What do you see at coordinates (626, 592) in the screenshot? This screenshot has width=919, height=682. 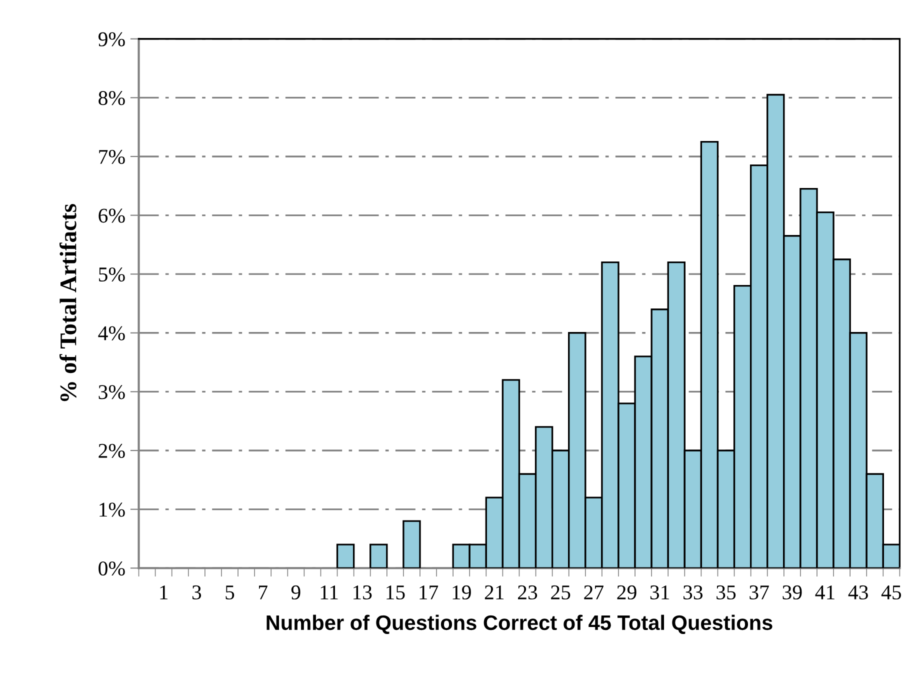 I see `x-tick-label: 29` at bounding box center [626, 592].